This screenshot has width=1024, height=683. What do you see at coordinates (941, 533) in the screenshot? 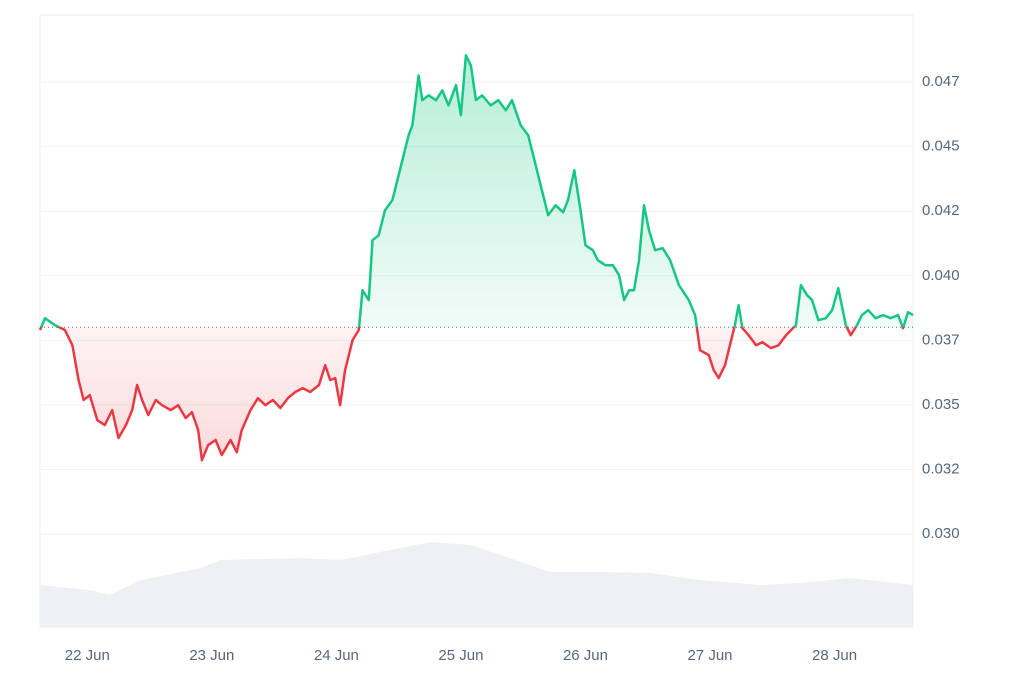
I see `y-tick-label: 0.030` at bounding box center [941, 533].